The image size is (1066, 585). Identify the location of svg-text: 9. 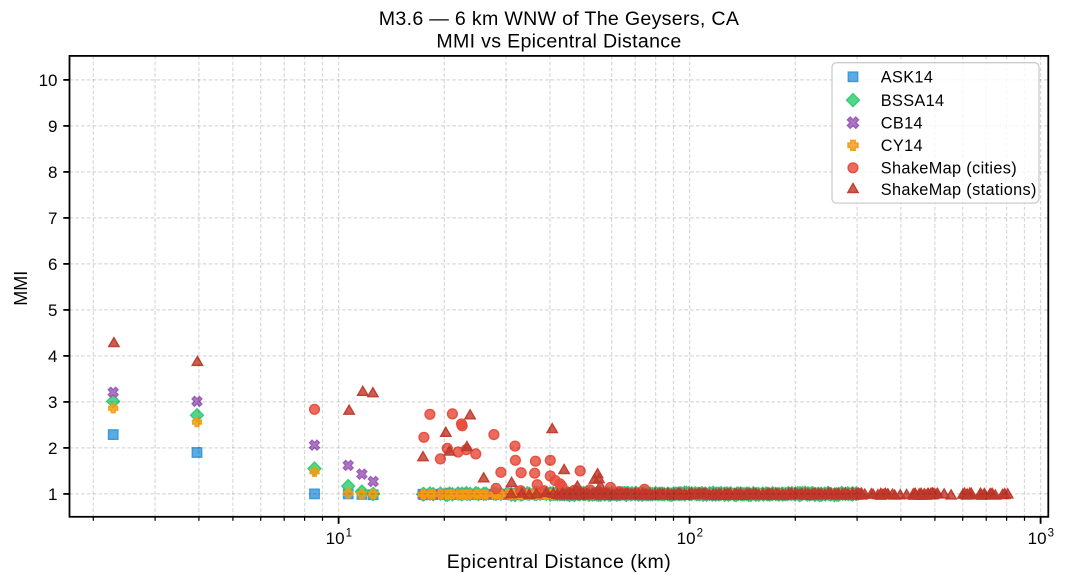
(52, 126).